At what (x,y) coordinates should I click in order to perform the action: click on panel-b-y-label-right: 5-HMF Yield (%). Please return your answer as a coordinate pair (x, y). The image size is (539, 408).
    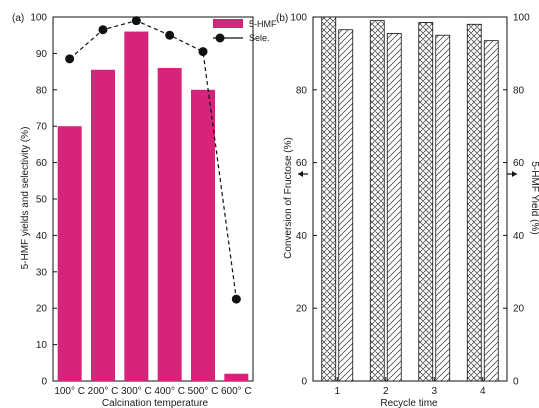
    Looking at the image, I should click on (534, 197).